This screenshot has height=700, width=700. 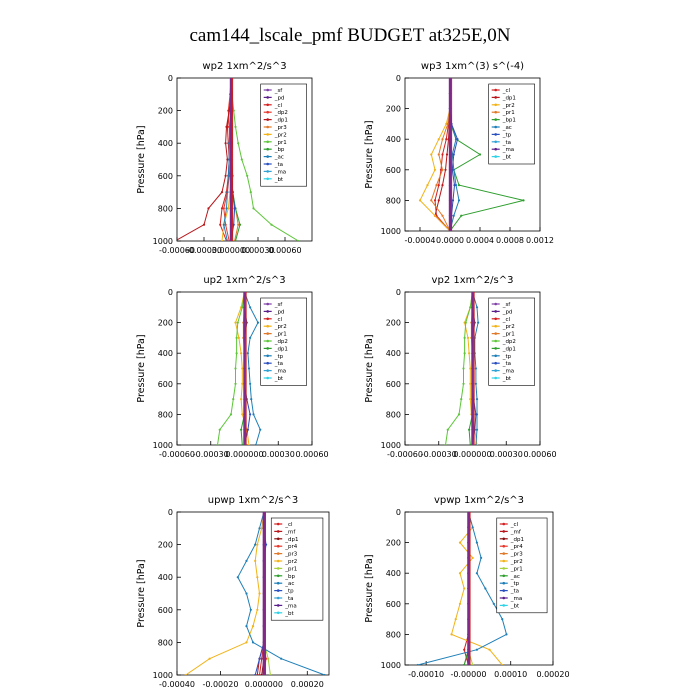 I want to click on legend-label: _ta, so click(x=278, y=165).